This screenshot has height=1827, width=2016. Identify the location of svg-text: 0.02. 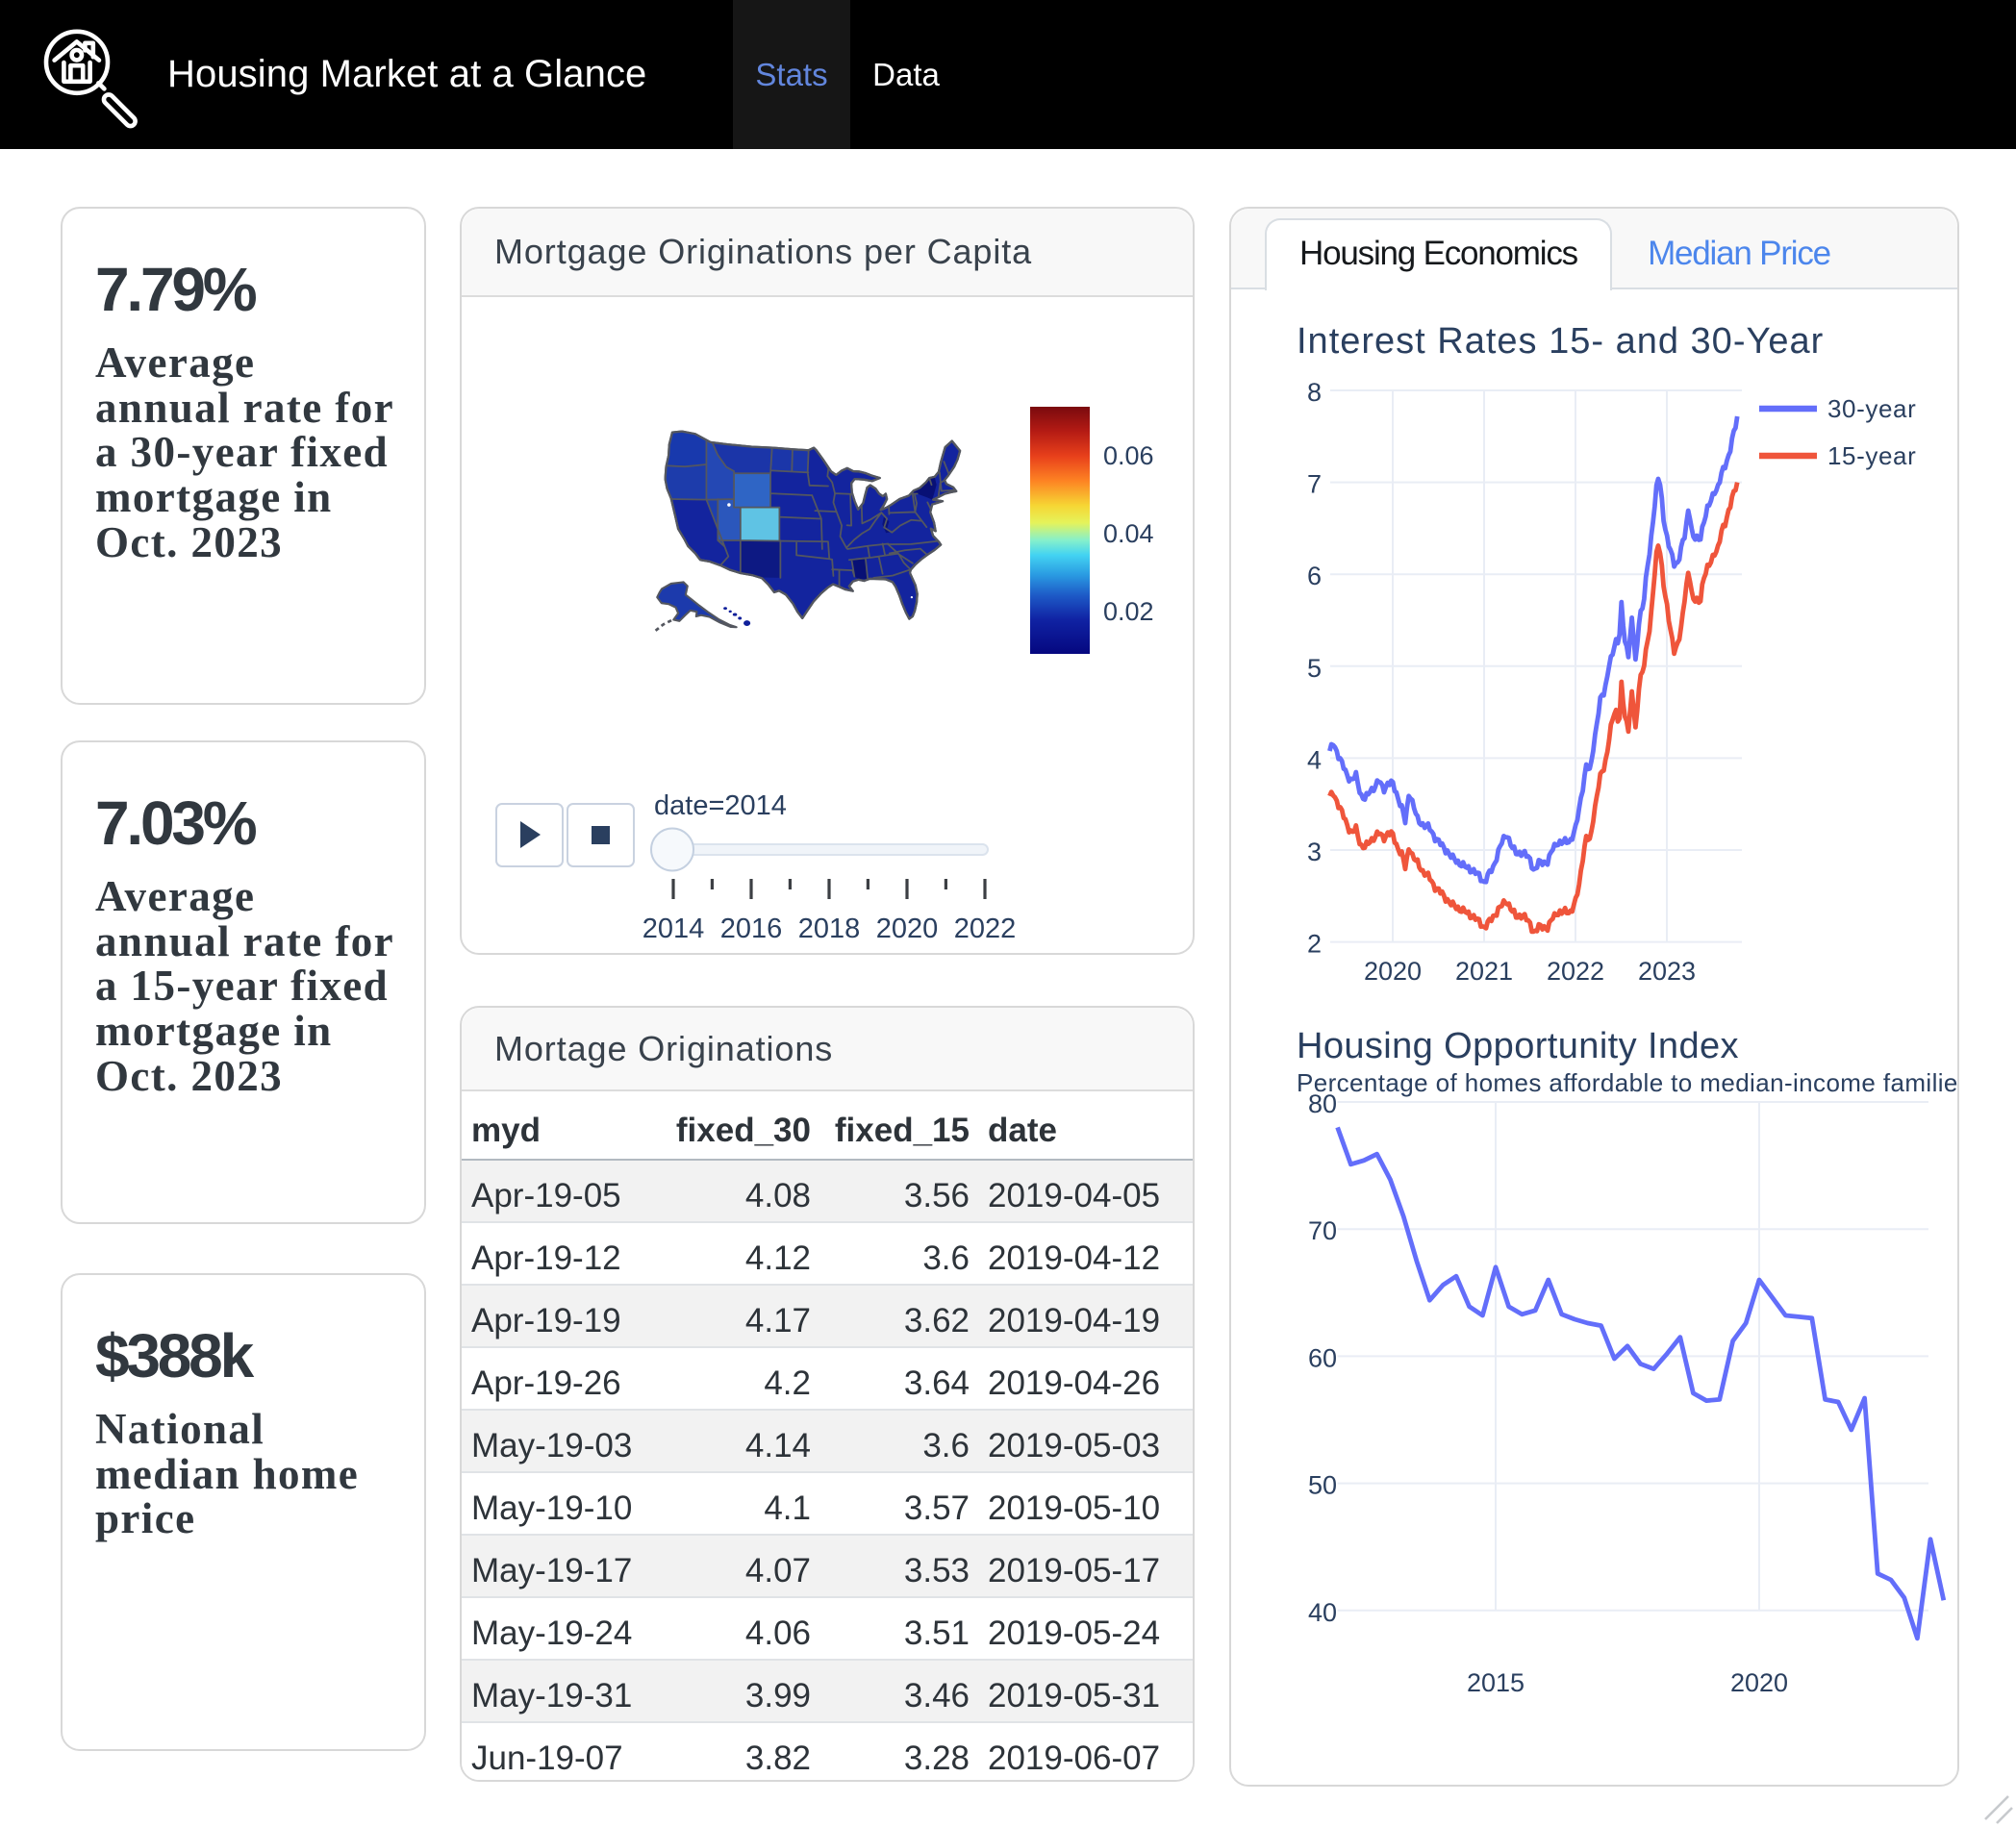
(1128, 611).